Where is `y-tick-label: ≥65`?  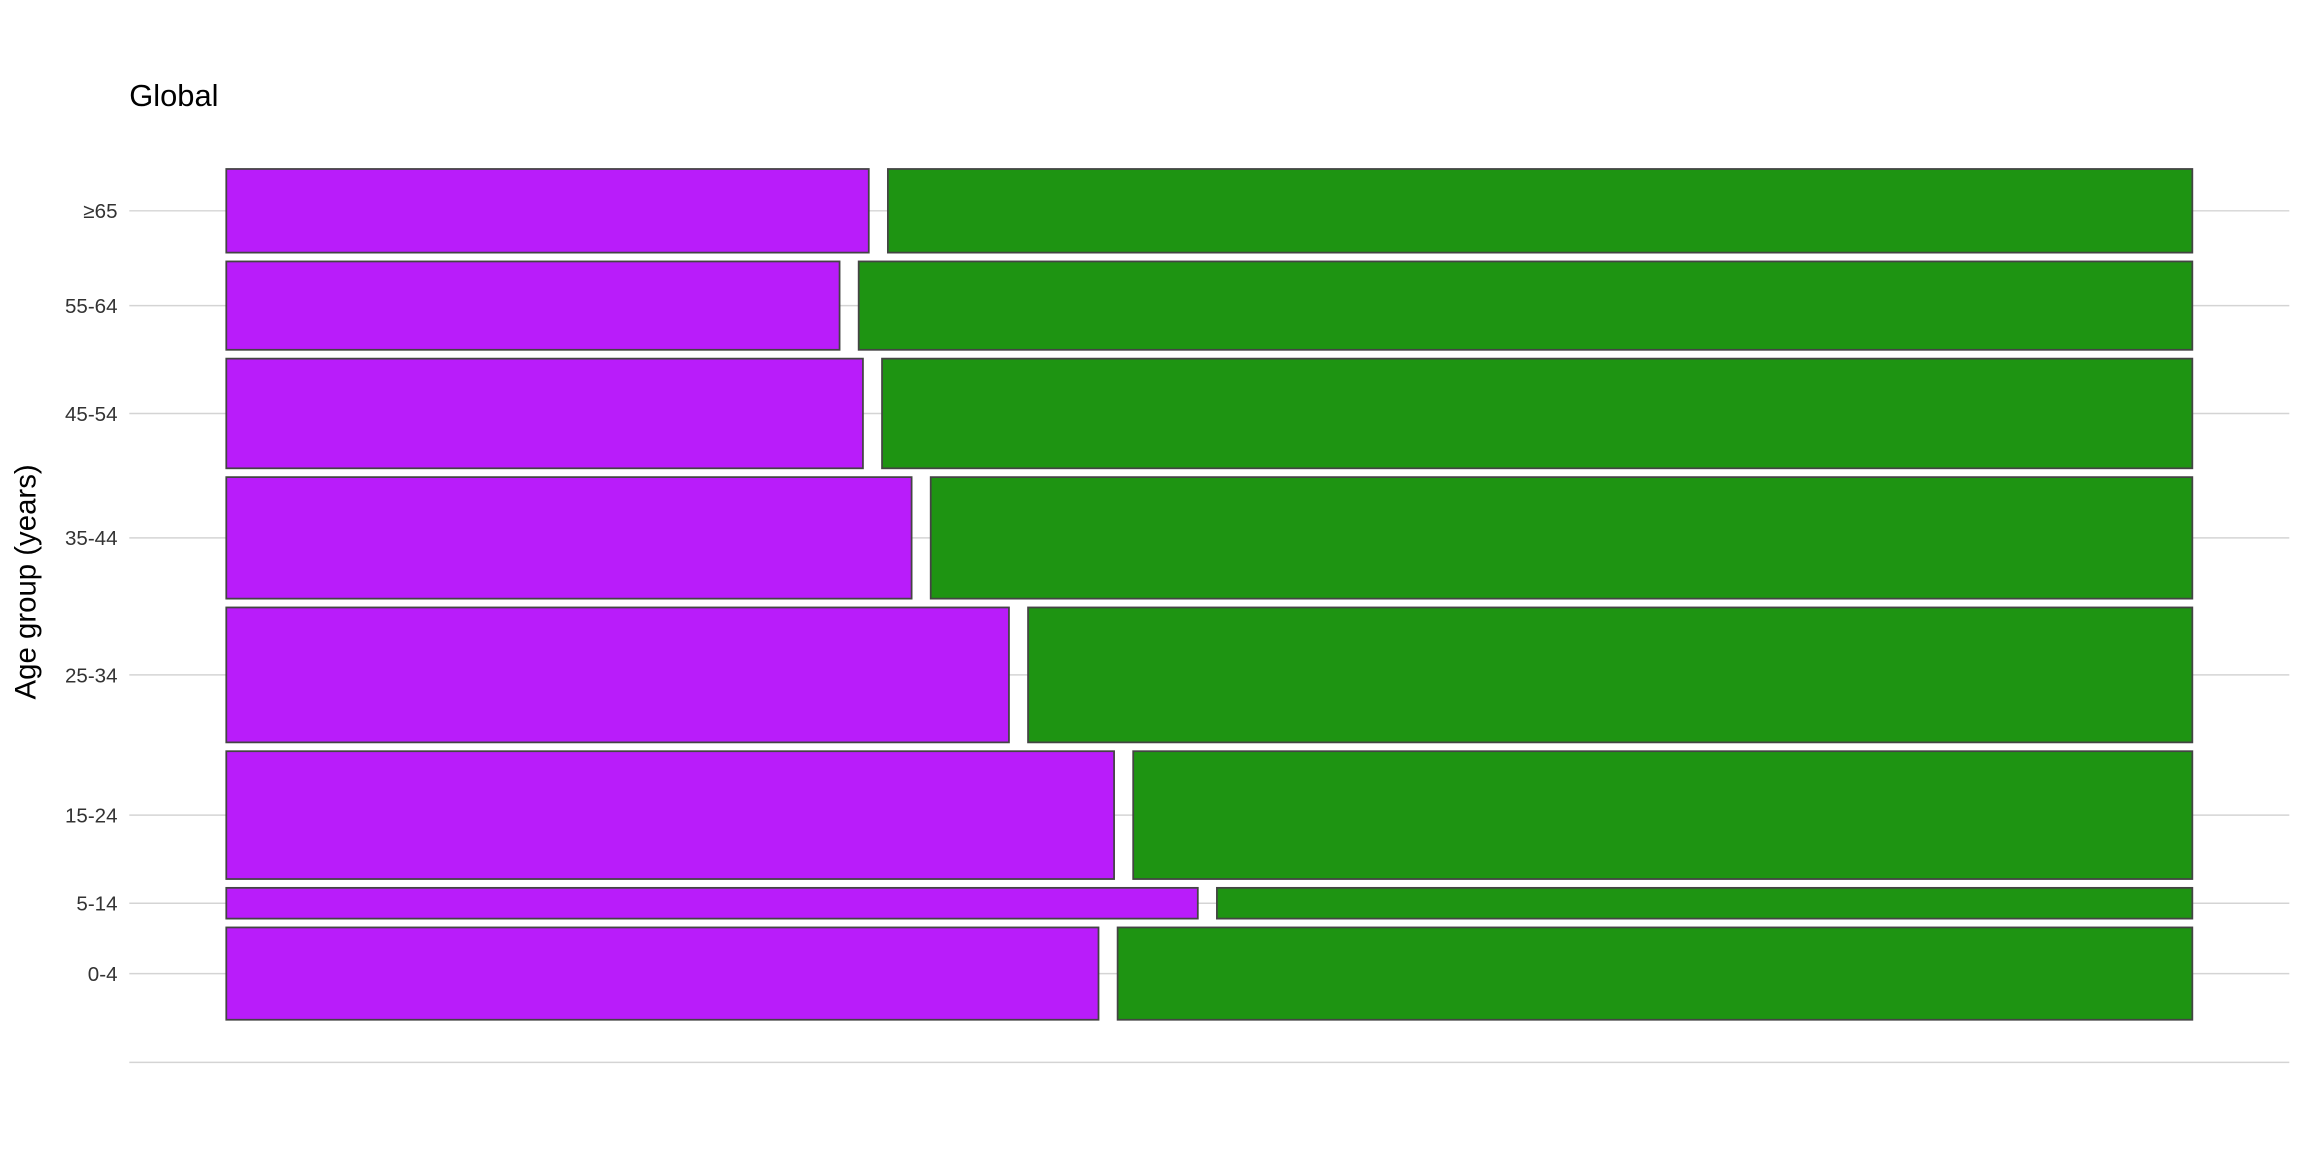
y-tick-label: ≥65 is located at coordinates (100, 211).